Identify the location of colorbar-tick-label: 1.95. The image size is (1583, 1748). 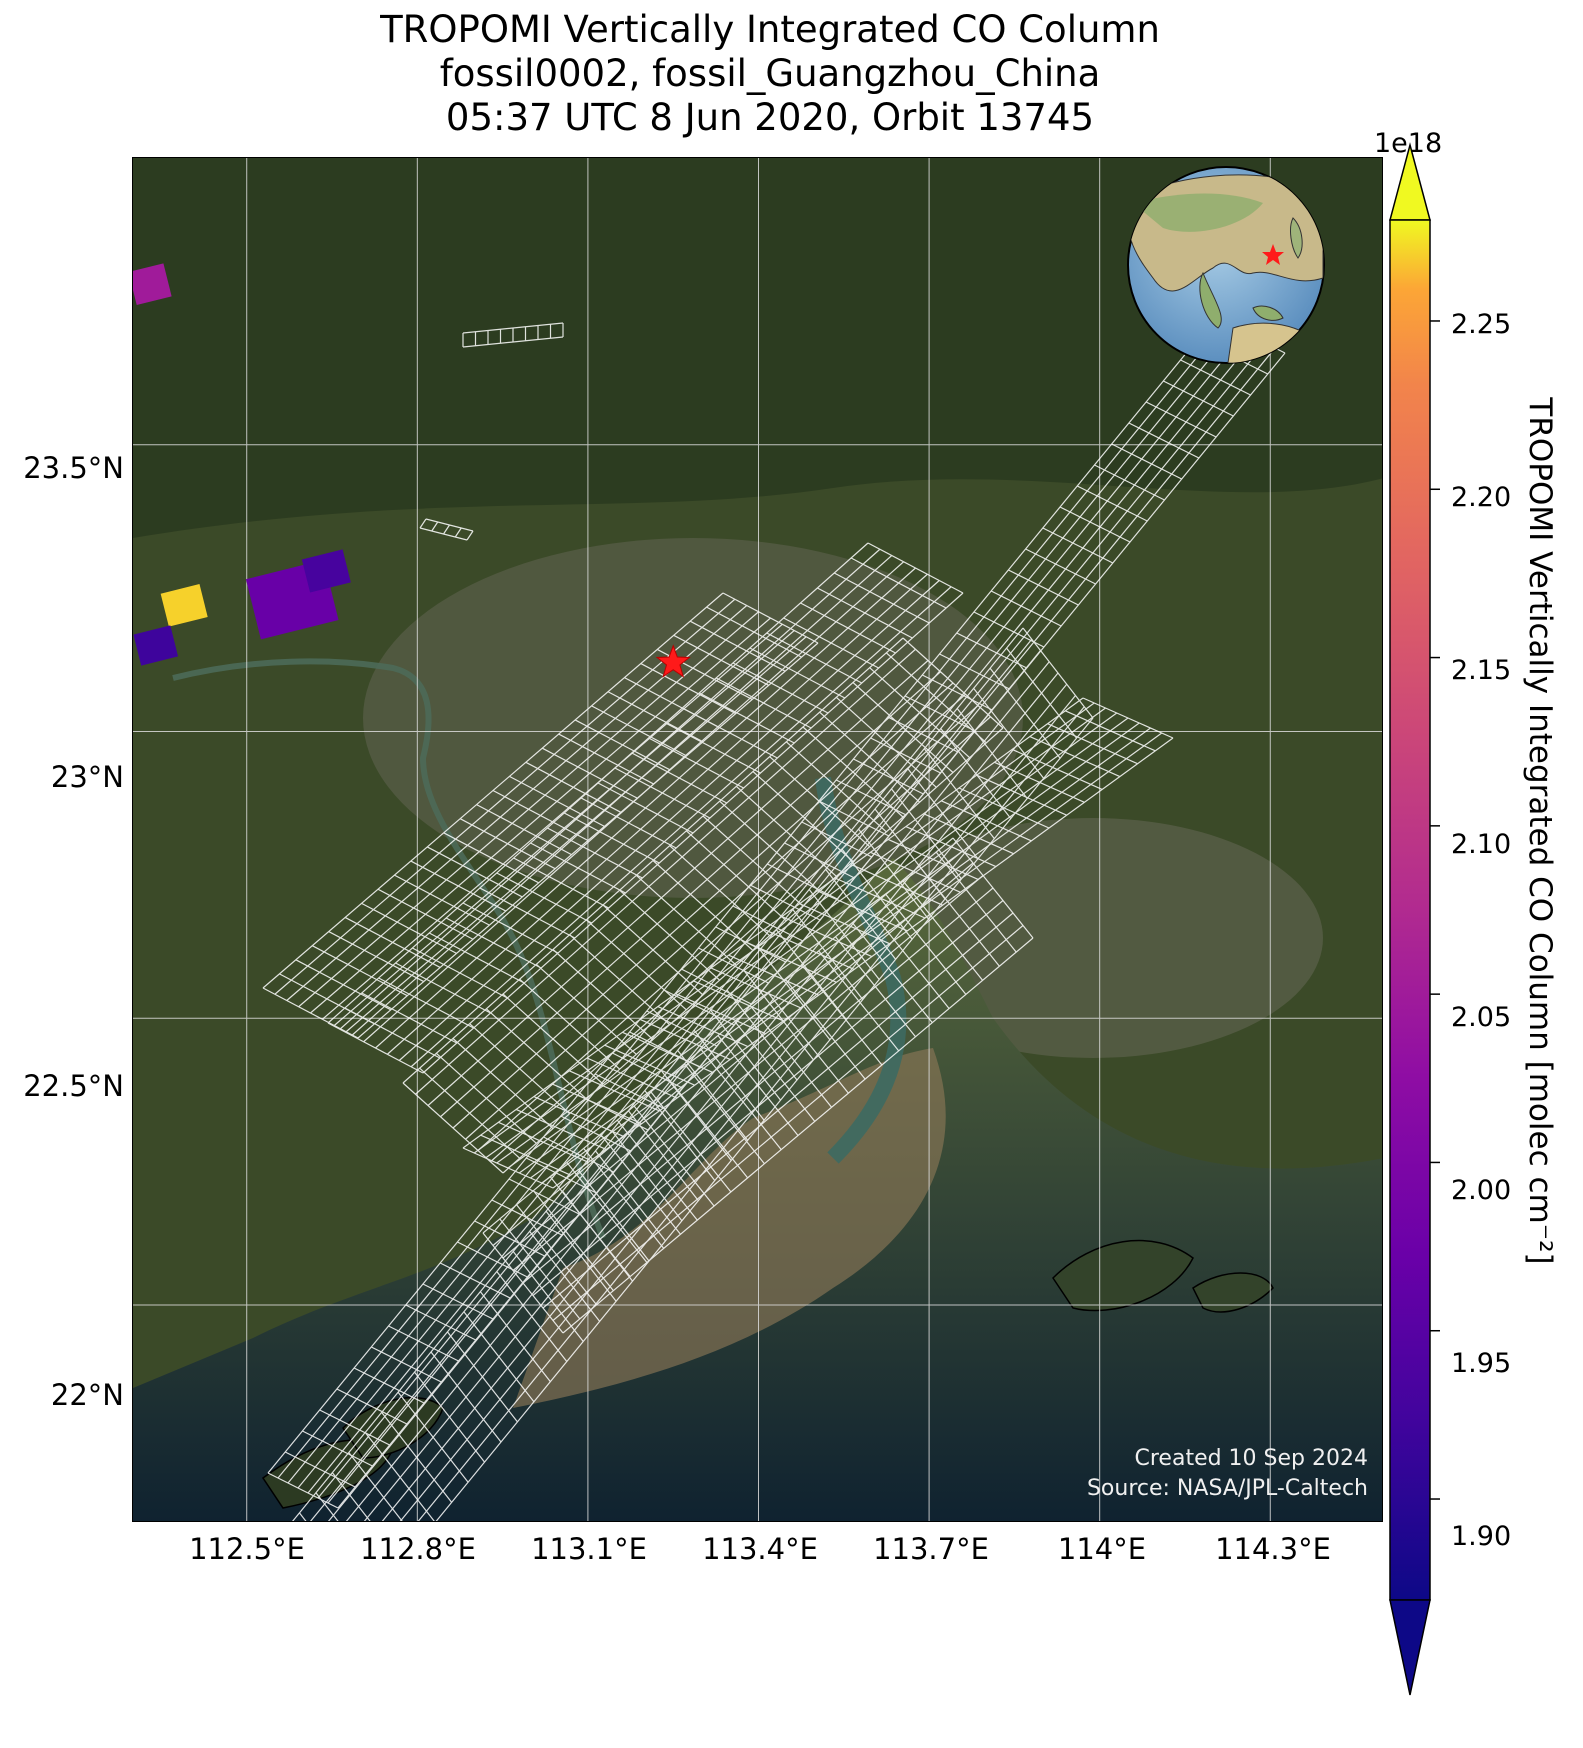
(1481, 1363).